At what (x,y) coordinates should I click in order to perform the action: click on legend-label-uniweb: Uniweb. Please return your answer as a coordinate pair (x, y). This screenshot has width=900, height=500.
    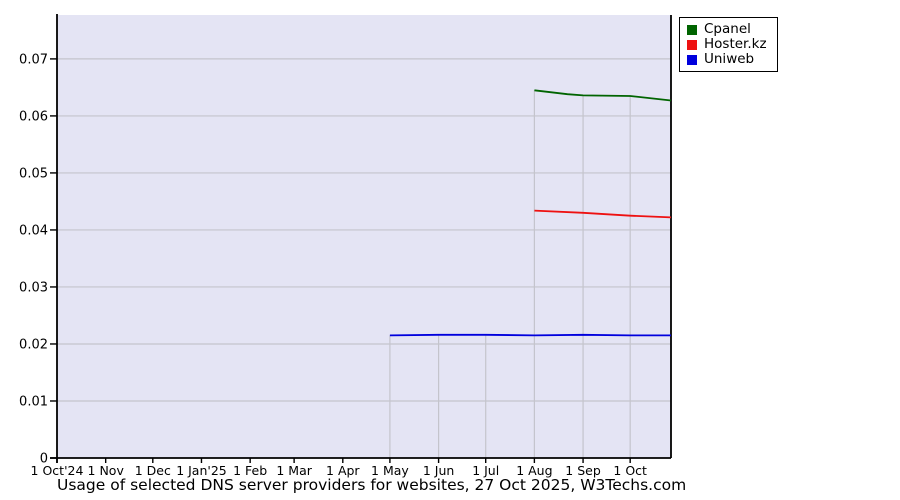
    Looking at the image, I should click on (729, 59).